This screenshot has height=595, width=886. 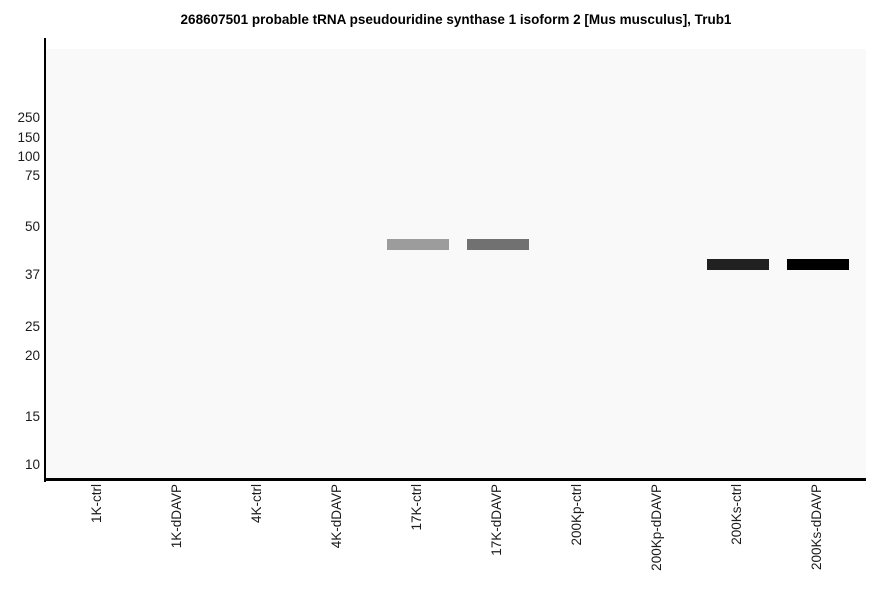 What do you see at coordinates (816, 527) in the screenshot?
I see `lane-label: 200Ks-dDAVP` at bounding box center [816, 527].